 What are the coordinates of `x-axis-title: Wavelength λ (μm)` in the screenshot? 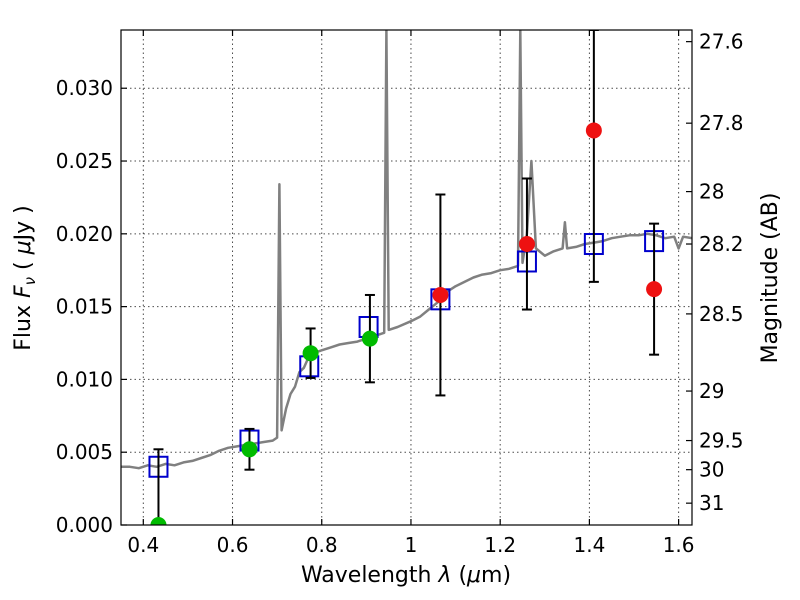 It's located at (406, 575).